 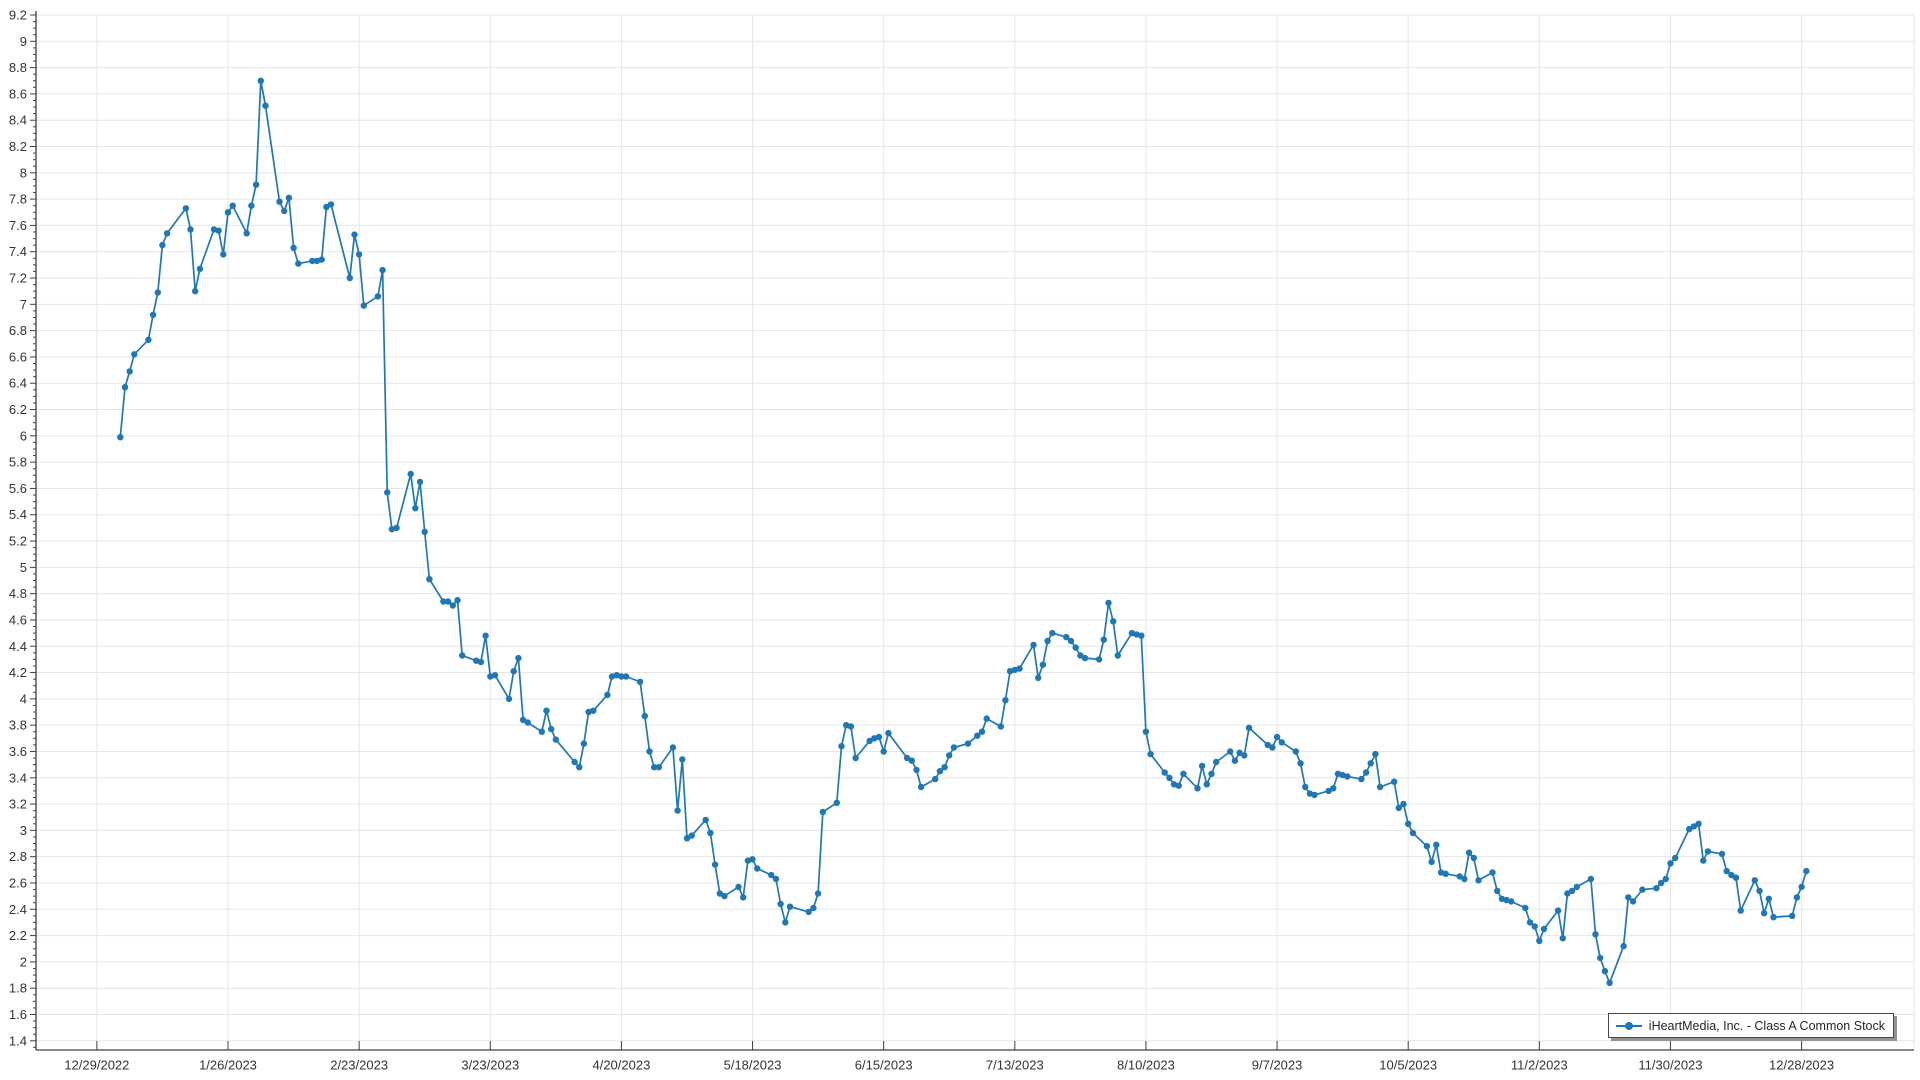 I want to click on y-tick-label: 5.4, so click(x=18, y=514).